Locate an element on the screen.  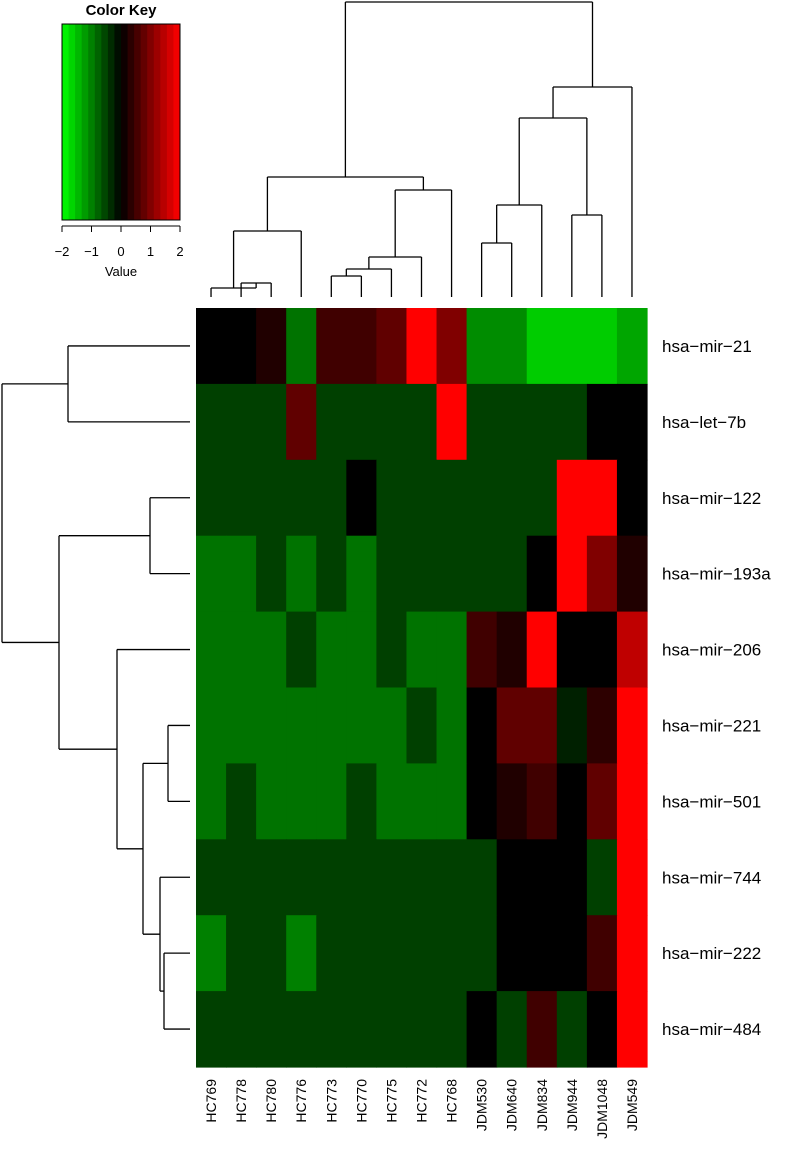
column-label: JDM549 is located at coordinates (632, 1105).